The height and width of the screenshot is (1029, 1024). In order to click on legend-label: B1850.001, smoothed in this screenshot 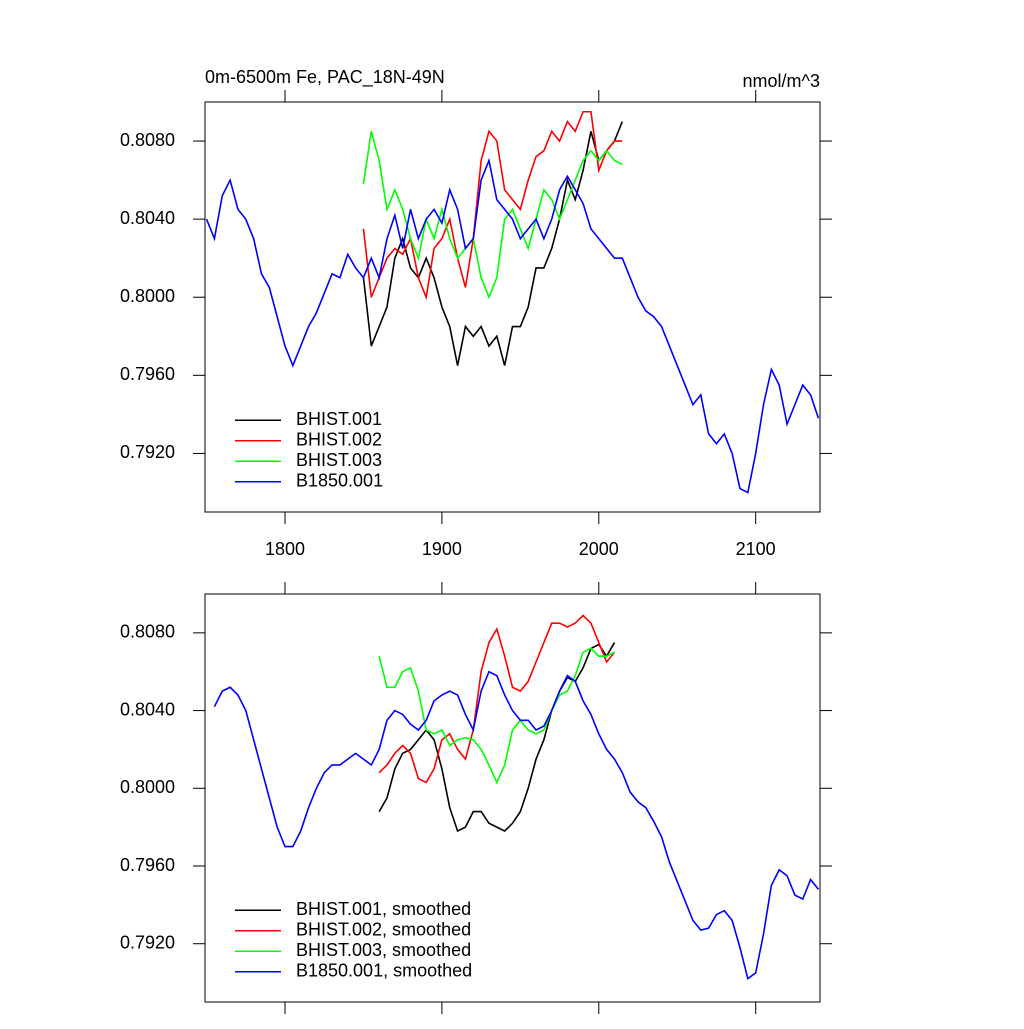, I will do `click(384, 971)`.